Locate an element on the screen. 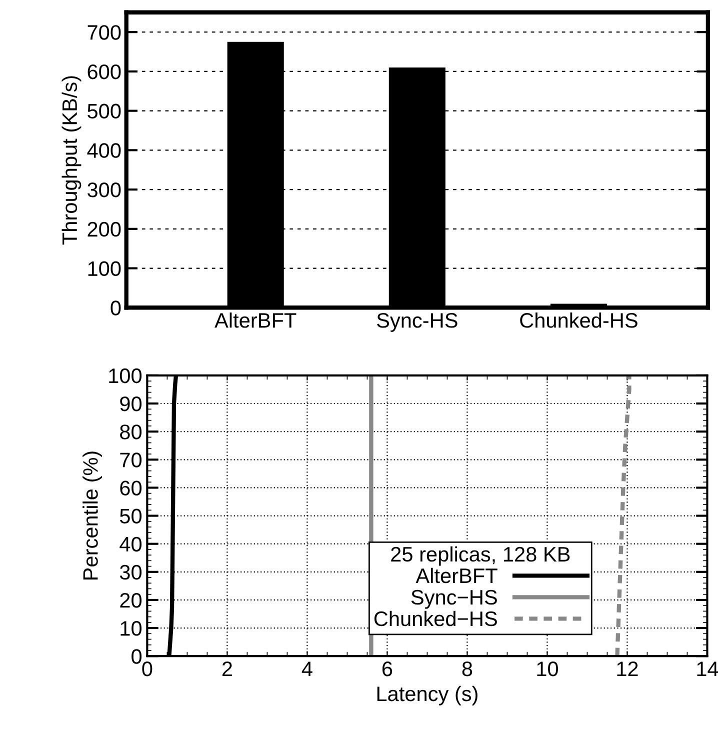  y-tick-label: 80 is located at coordinates (131, 432).